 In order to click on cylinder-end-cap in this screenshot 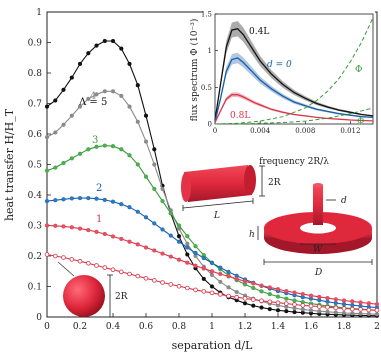, I will do `click(250, 180)`.